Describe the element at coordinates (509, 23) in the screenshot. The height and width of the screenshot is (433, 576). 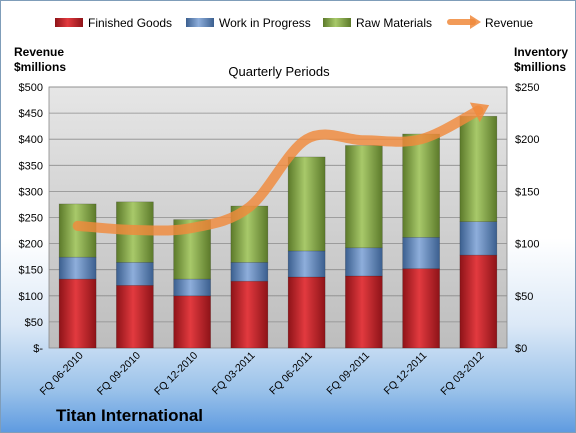
I see `legend-label-revenue: Revenue` at that location.